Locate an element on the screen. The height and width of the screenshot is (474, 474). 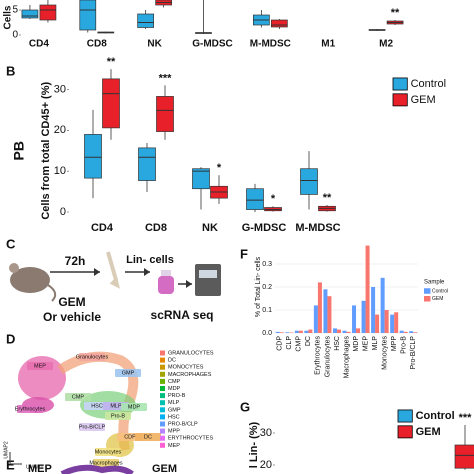
panel-label: C is located at coordinates (11, 243).